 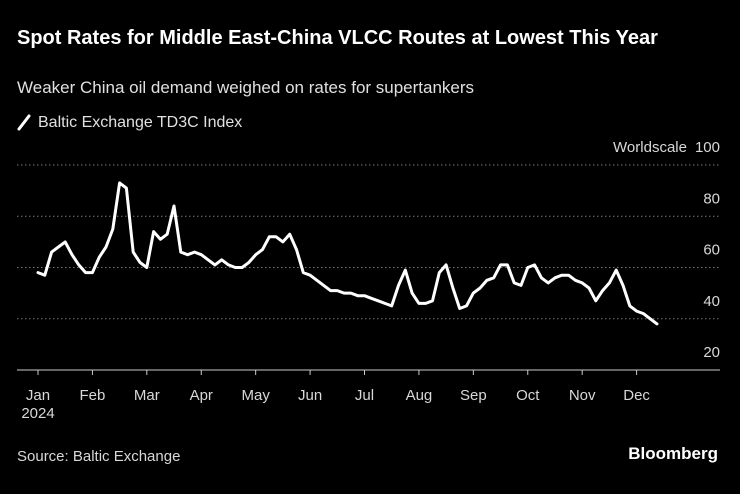 What do you see at coordinates (473, 395) in the screenshot?
I see `x-tick-label: Sep` at bounding box center [473, 395].